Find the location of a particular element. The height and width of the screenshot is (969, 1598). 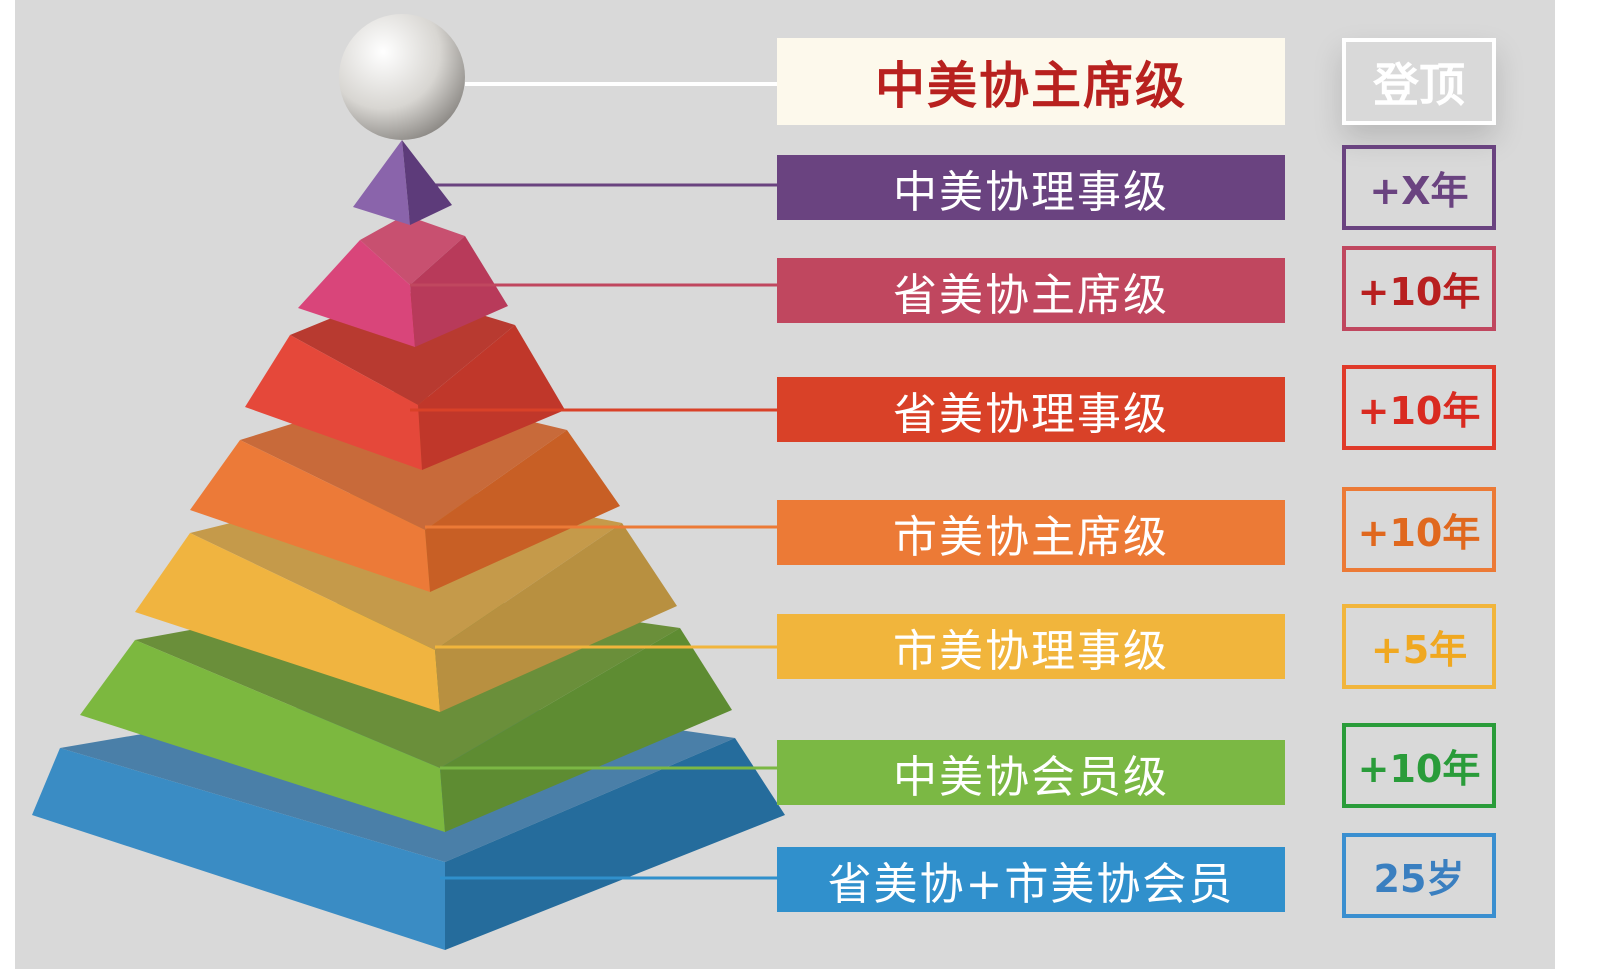

pyramid-layer-5-left-face is located at coordinates (287, 622).